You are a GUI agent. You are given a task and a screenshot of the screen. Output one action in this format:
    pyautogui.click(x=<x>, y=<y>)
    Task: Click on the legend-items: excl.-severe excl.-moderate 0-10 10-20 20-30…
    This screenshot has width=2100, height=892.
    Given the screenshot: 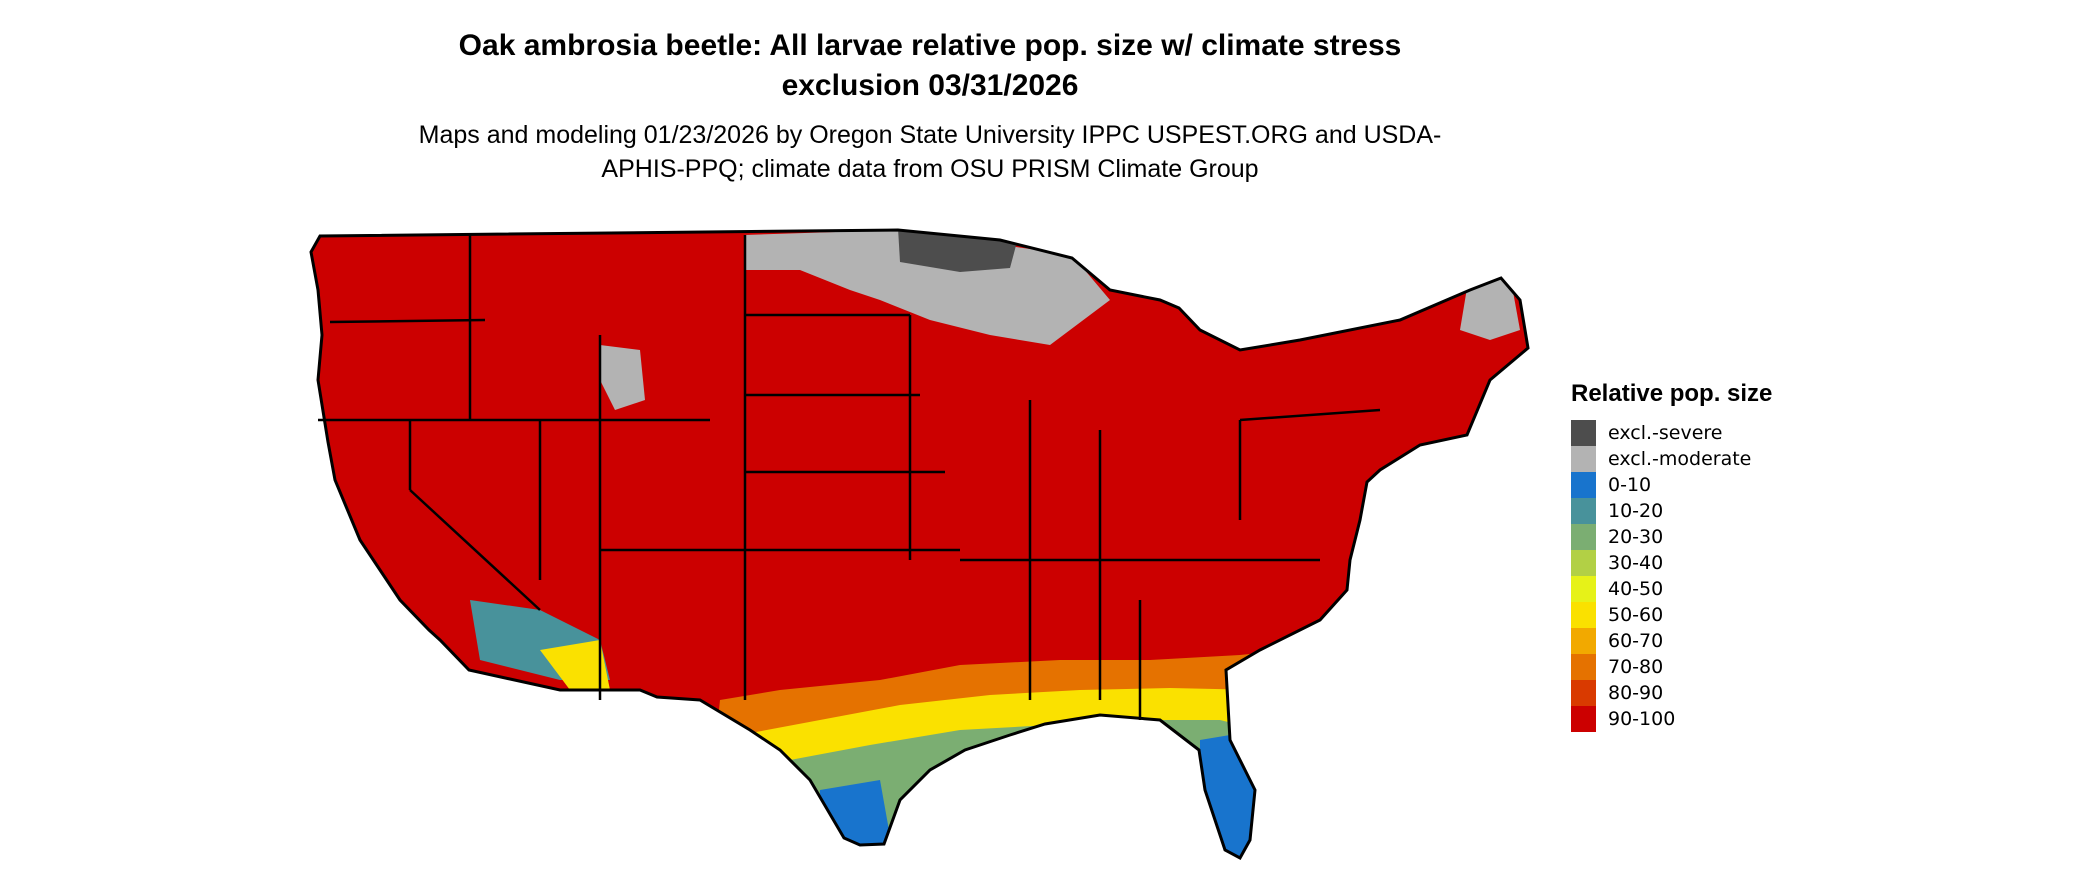 What is the action you would take?
    pyautogui.click(x=1671, y=576)
    